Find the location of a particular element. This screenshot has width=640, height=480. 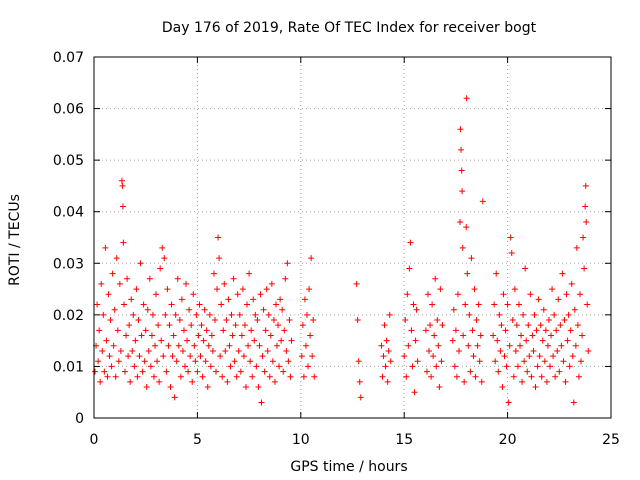

x-tick-label: 10 is located at coordinates (301, 440).